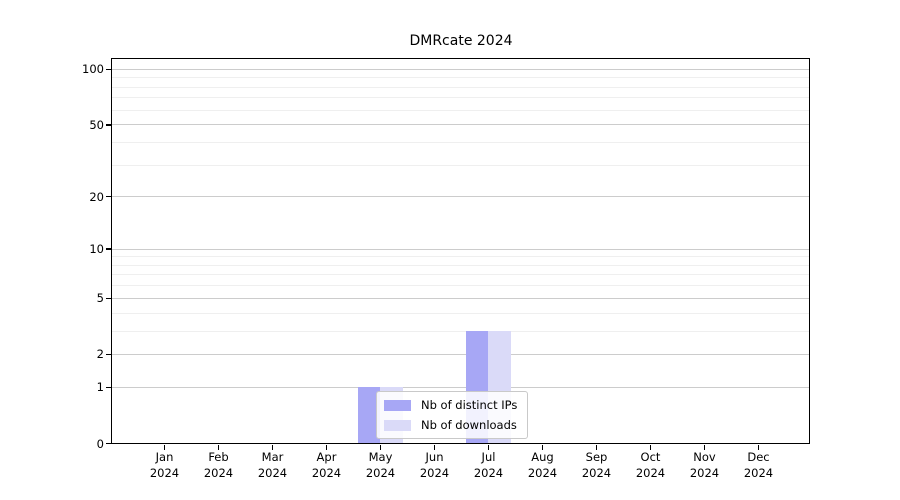 The image size is (900, 500). What do you see at coordinates (100, 387) in the screenshot?
I see `y-tick-label-1: 1` at bounding box center [100, 387].